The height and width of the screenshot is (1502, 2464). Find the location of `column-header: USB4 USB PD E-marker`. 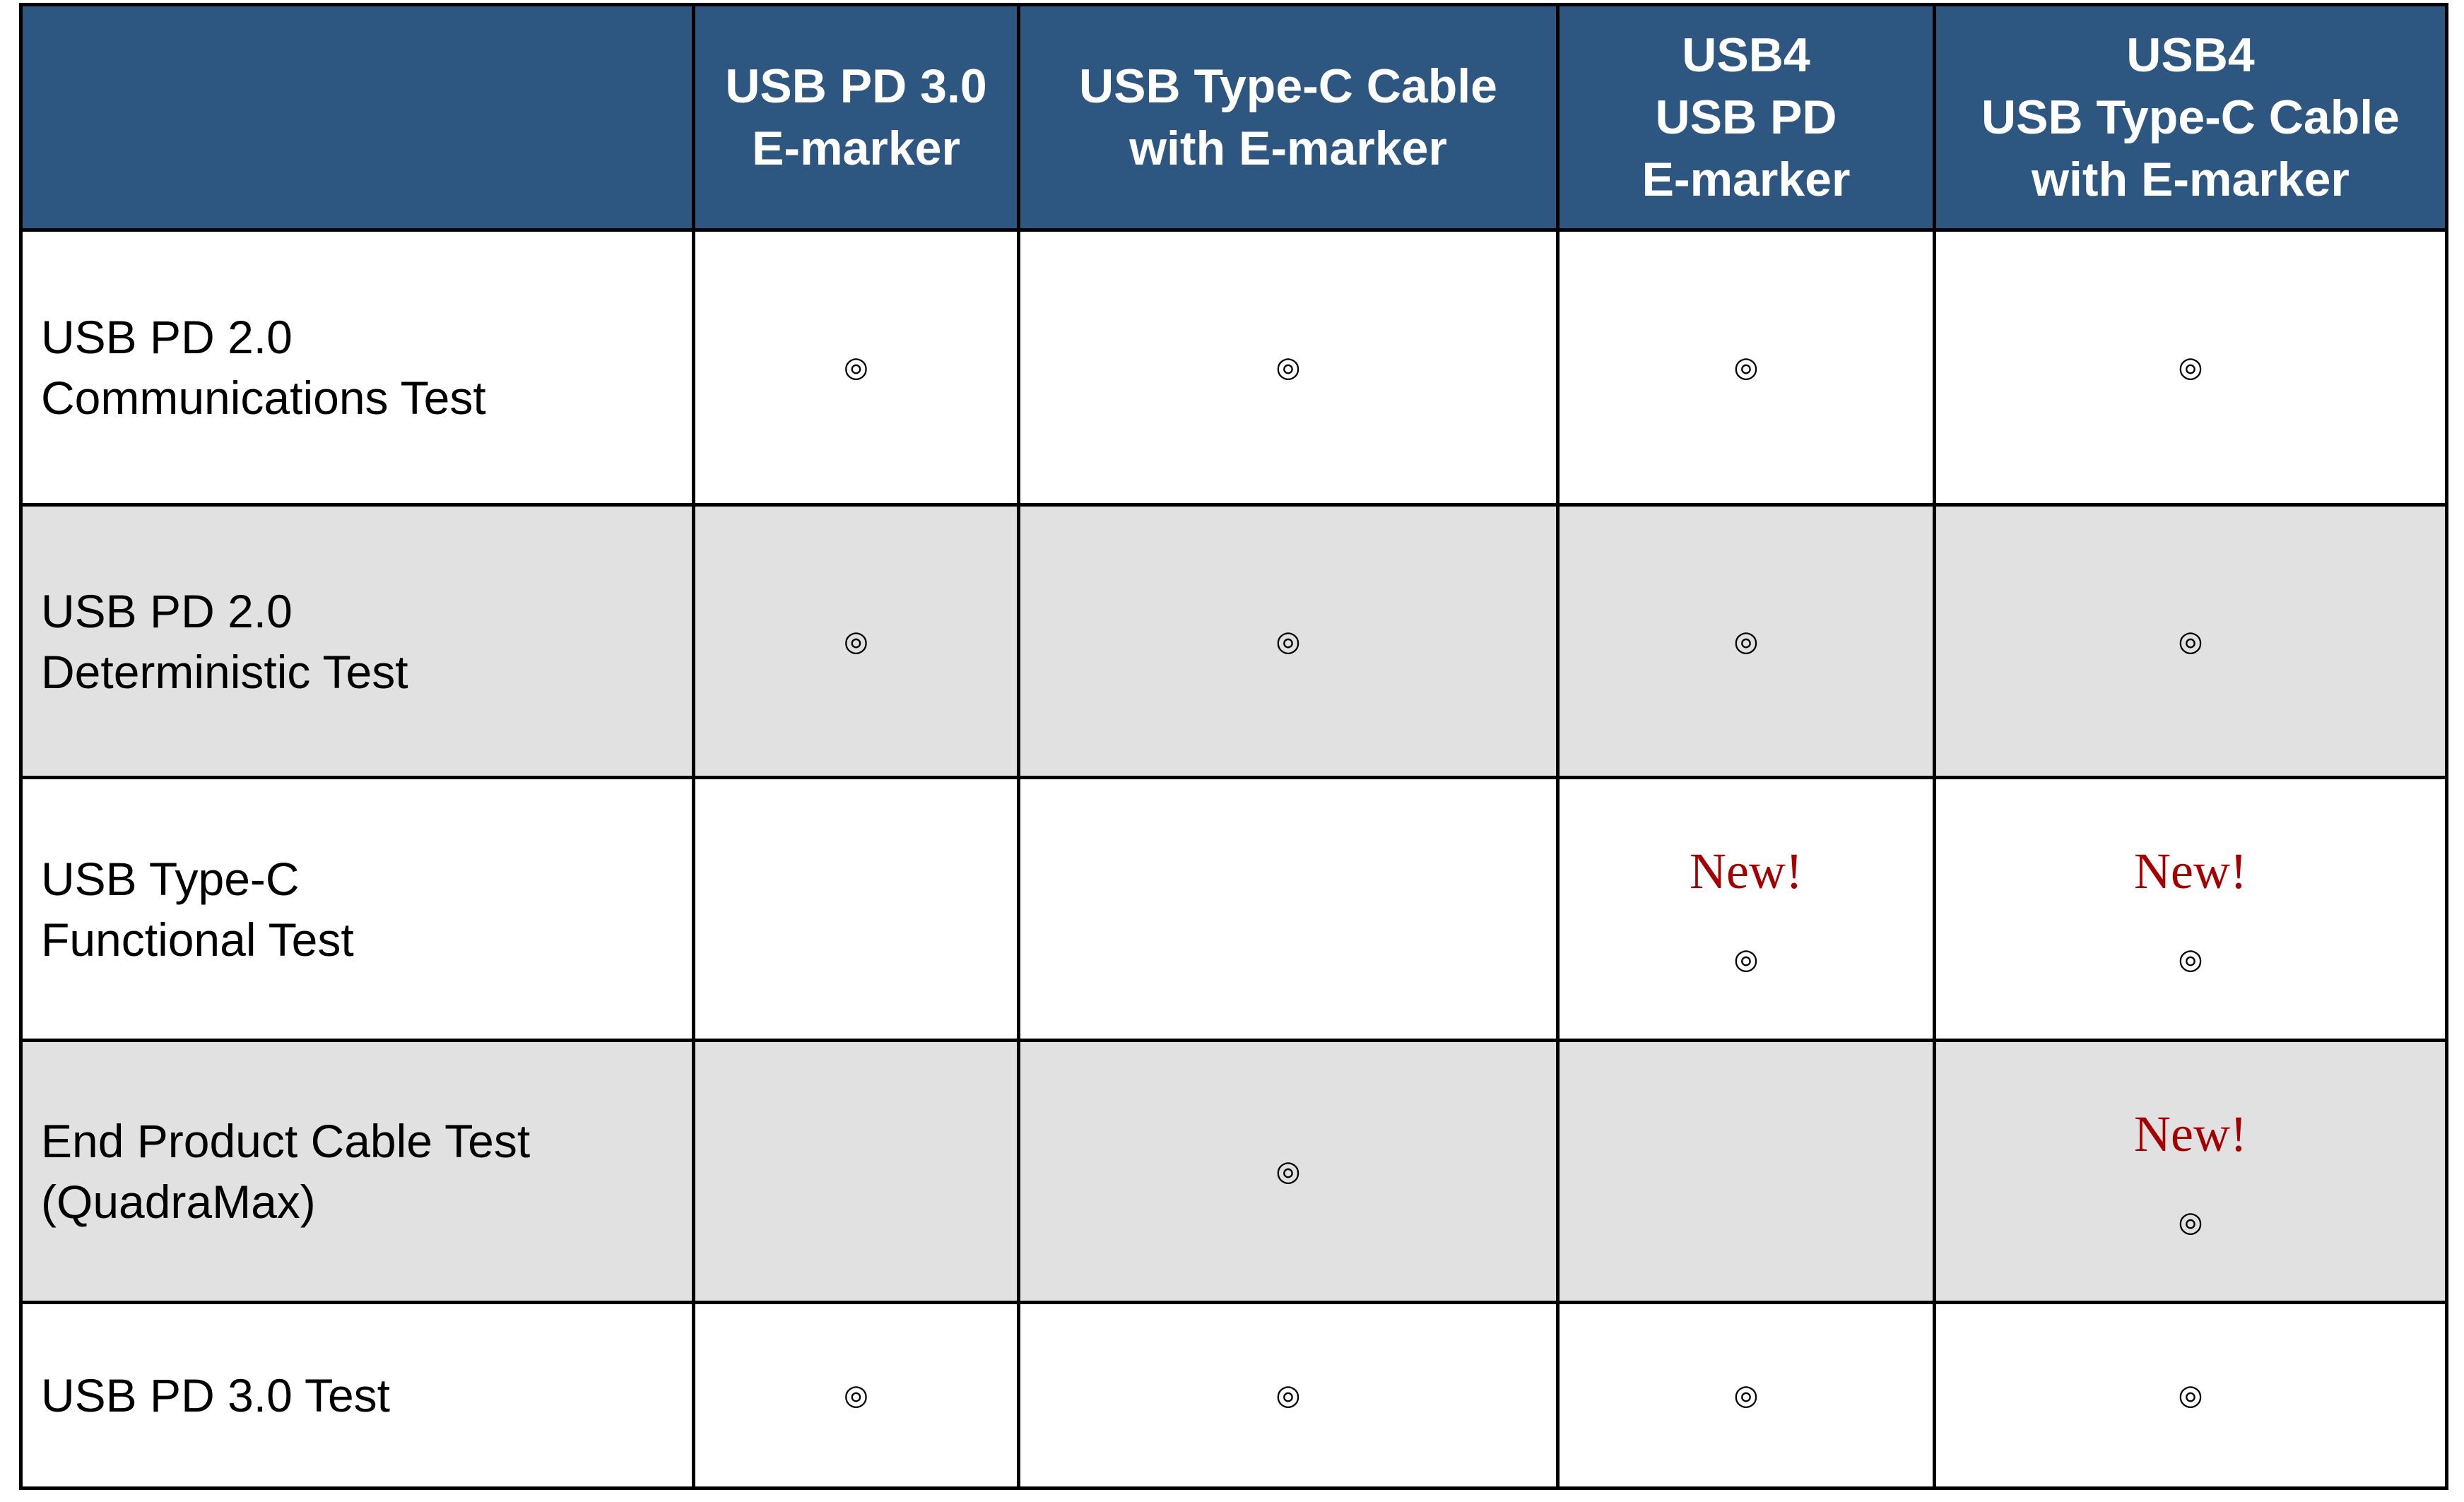

column-header: USB4 USB PD E-marker is located at coordinates (1746, 117).